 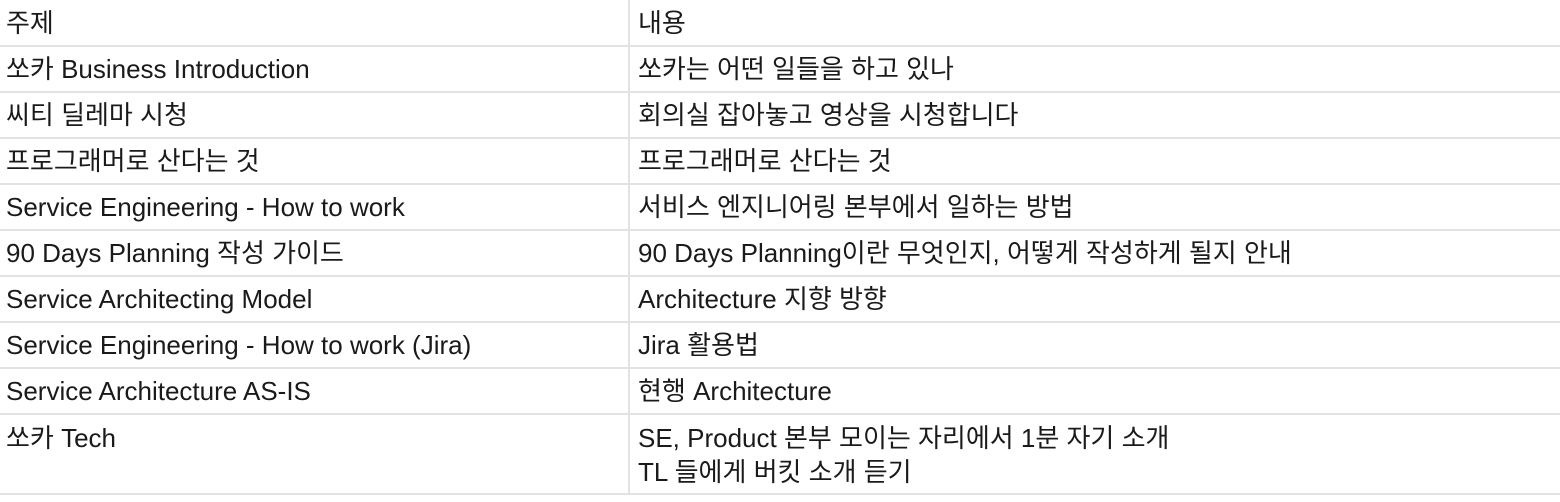 What do you see at coordinates (828, 115) in the screenshot?
I see `content-line: 회의실 잡아놓고 영상을 시청합니다` at bounding box center [828, 115].